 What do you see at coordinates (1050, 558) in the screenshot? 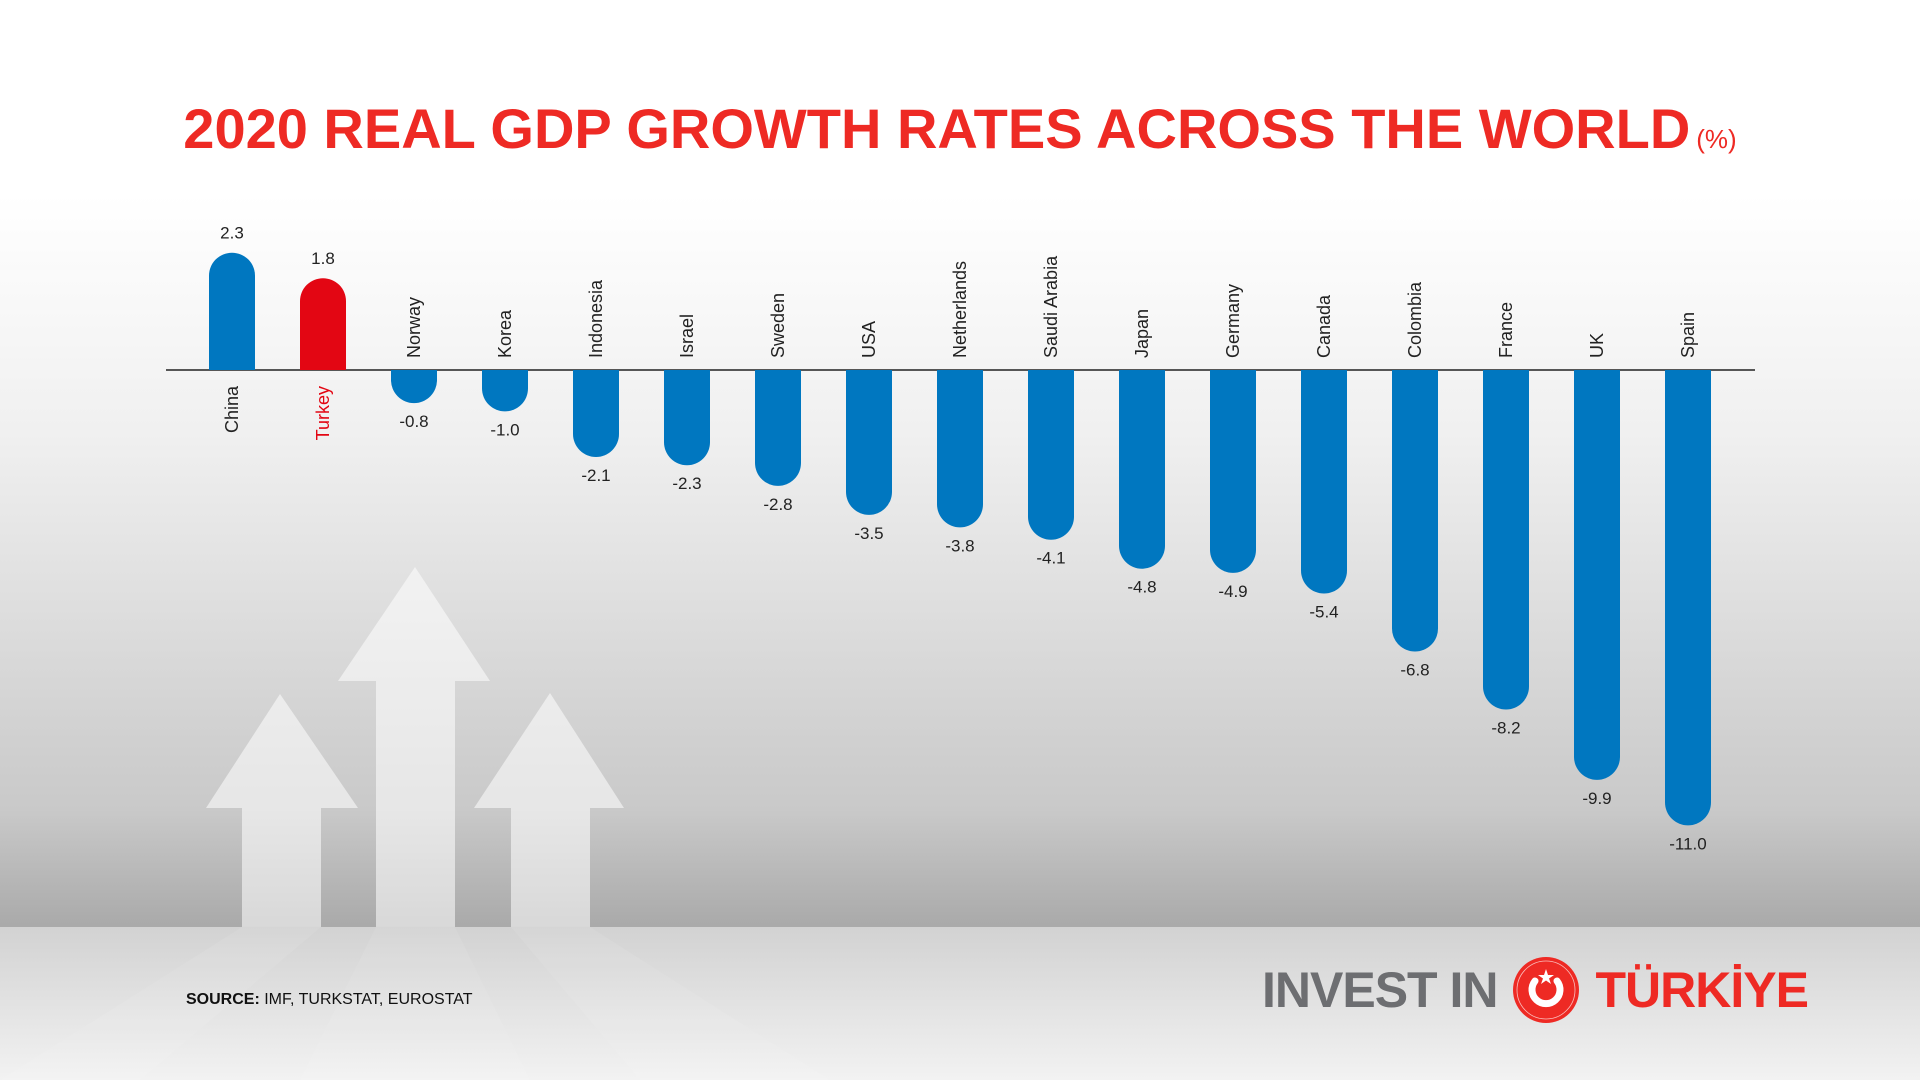
I see `value-label: -4.1` at bounding box center [1050, 558].